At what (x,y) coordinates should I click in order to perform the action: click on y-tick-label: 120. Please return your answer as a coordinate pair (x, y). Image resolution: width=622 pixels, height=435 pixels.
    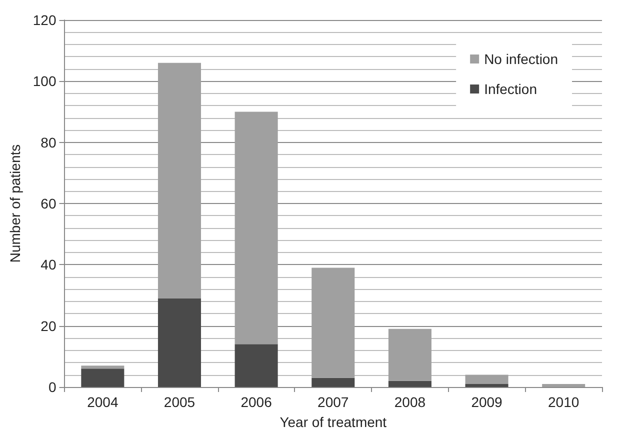
    Looking at the image, I should click on (44, 20).